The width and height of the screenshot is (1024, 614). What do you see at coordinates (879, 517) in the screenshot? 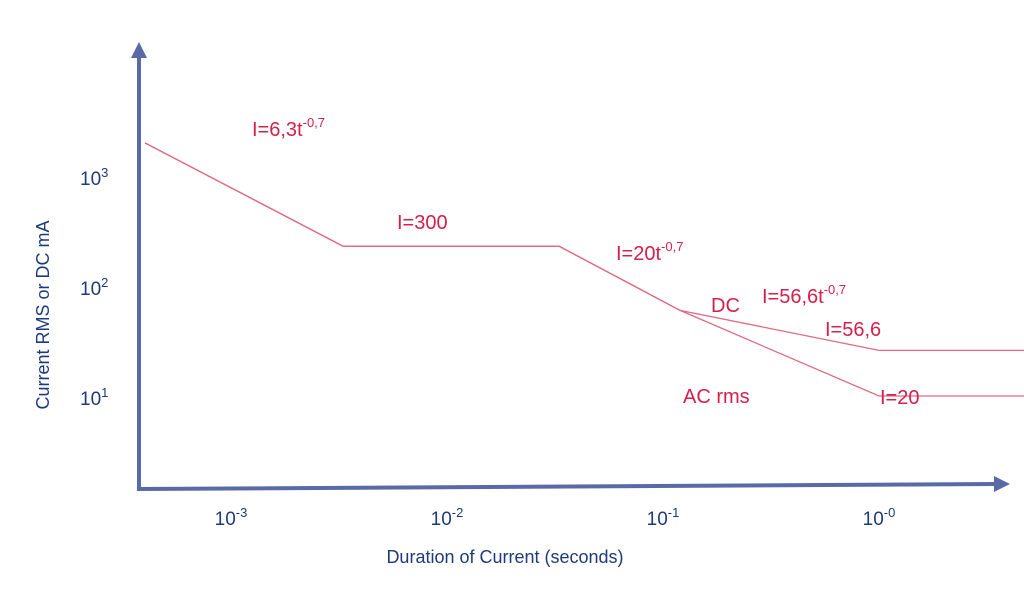
I see `x-tick-label: 10⁻⁰` at bounding box center [879, 517].